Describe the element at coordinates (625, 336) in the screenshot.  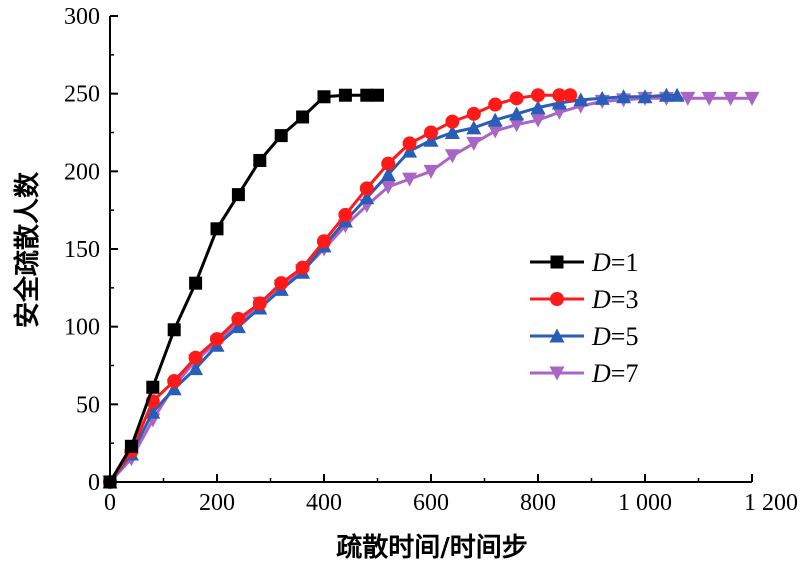
I see `legend-value: =5` at that location.